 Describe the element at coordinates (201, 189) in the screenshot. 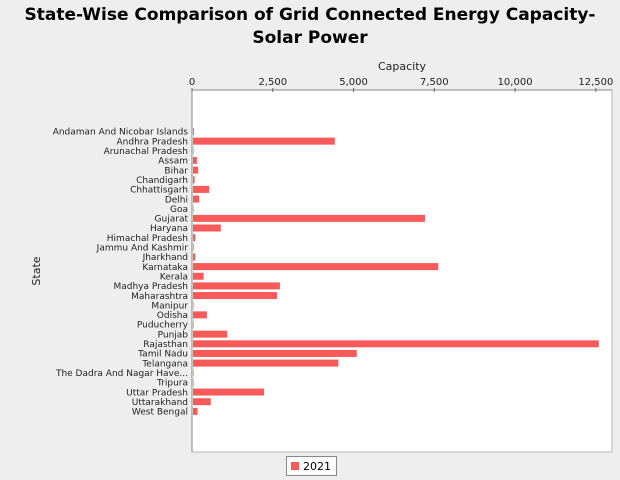

I see `bar-chhattisgarh` at that location.